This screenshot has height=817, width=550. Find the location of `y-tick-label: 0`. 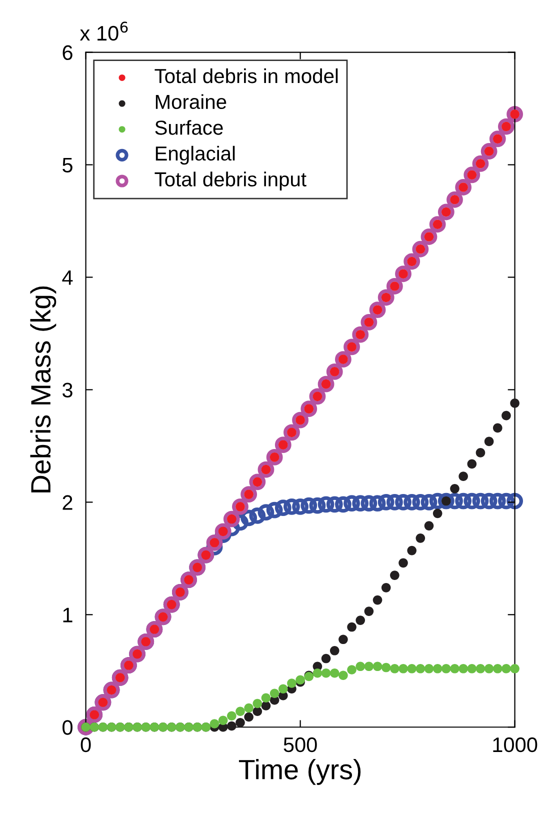

y-tick-label: 0 is located at coordinates (67, 727).